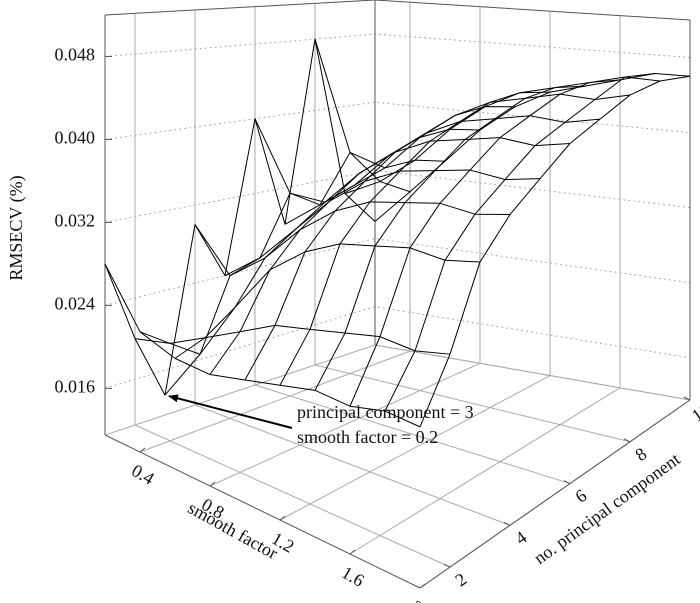 This screenshot has height=603, width=700. What do you see at coordinates (75, 303) in the screenshot?
I see `z-tick-label: 0.024` at bounding box center [75, 303].